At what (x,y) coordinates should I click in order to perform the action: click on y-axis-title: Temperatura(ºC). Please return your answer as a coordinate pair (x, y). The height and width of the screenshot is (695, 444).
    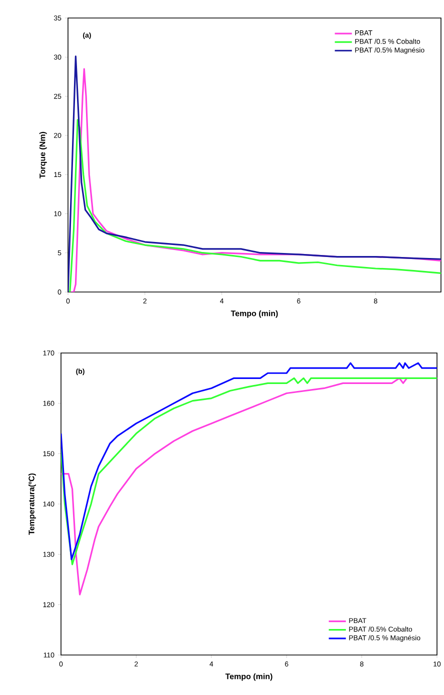
    Looking at the image, I should click on (32, 504).